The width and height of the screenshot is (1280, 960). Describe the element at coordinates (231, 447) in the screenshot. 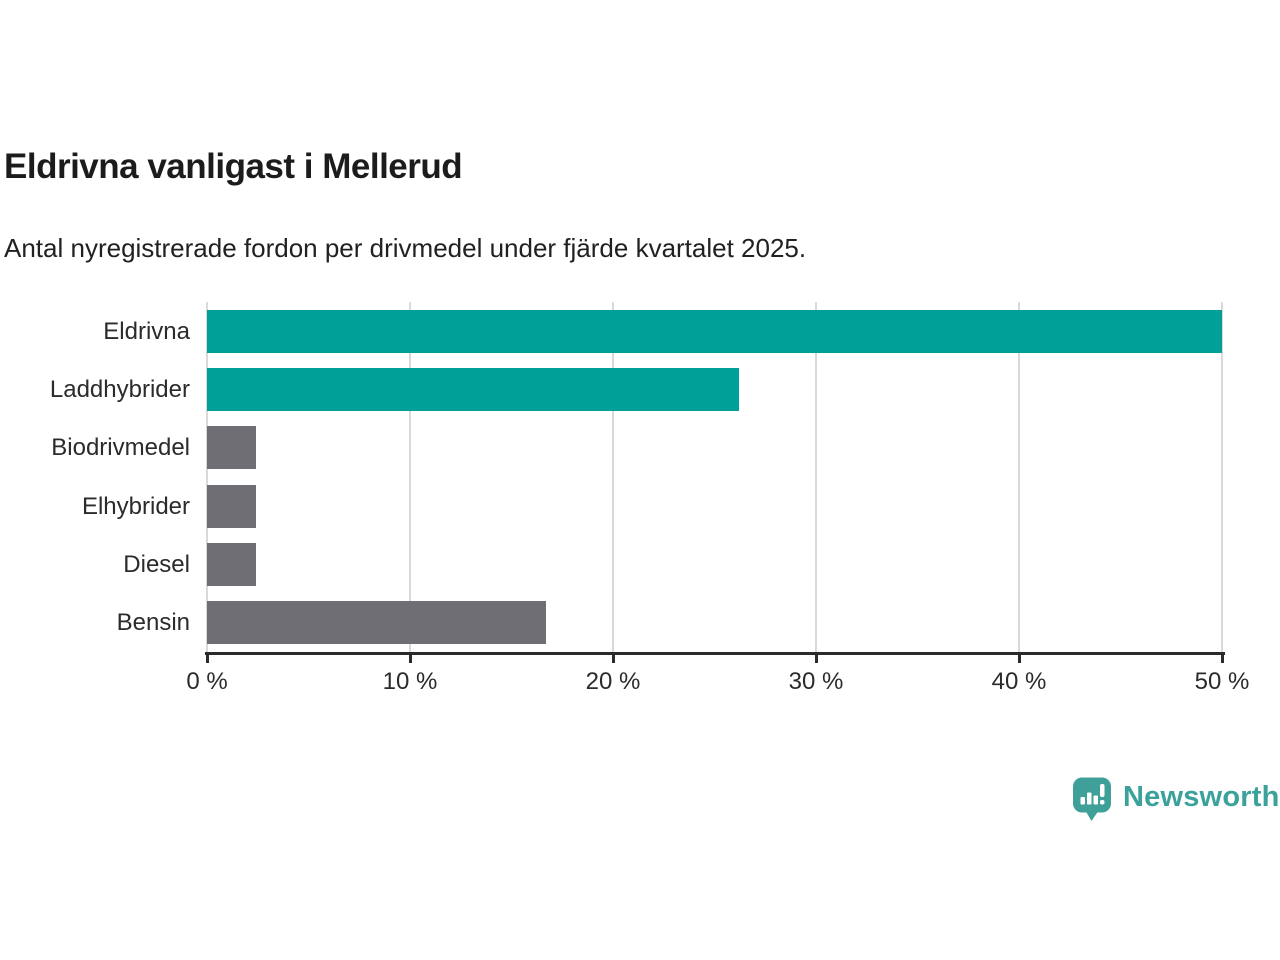

I see `bar-biodrivmedel` at that location.